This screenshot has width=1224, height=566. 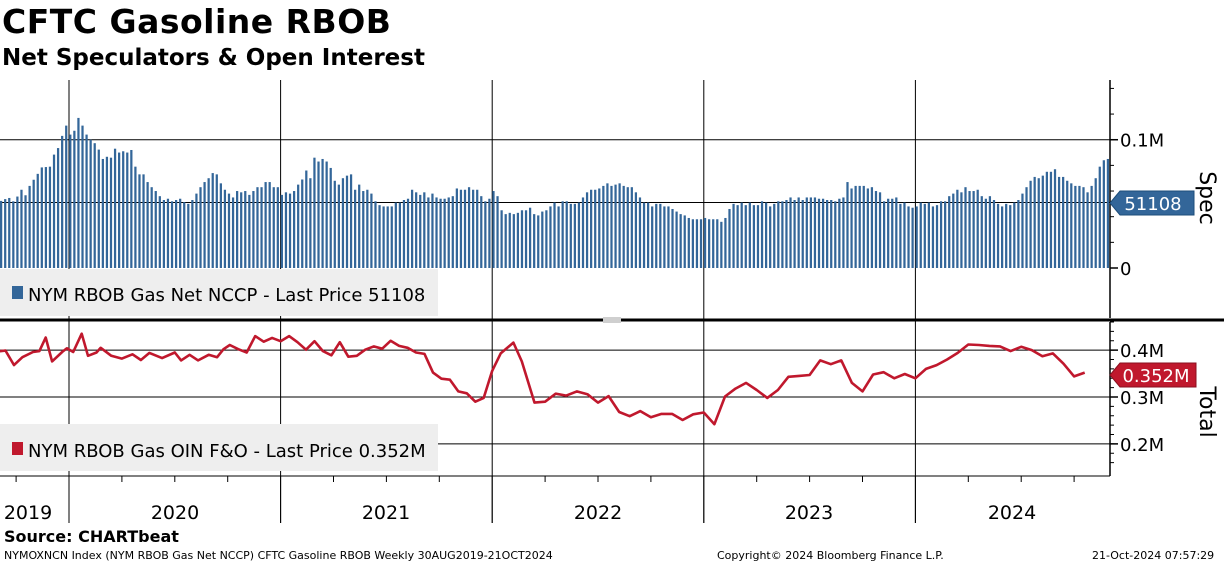 I want to click on spec-legend-box, so click(x=219, y=292).